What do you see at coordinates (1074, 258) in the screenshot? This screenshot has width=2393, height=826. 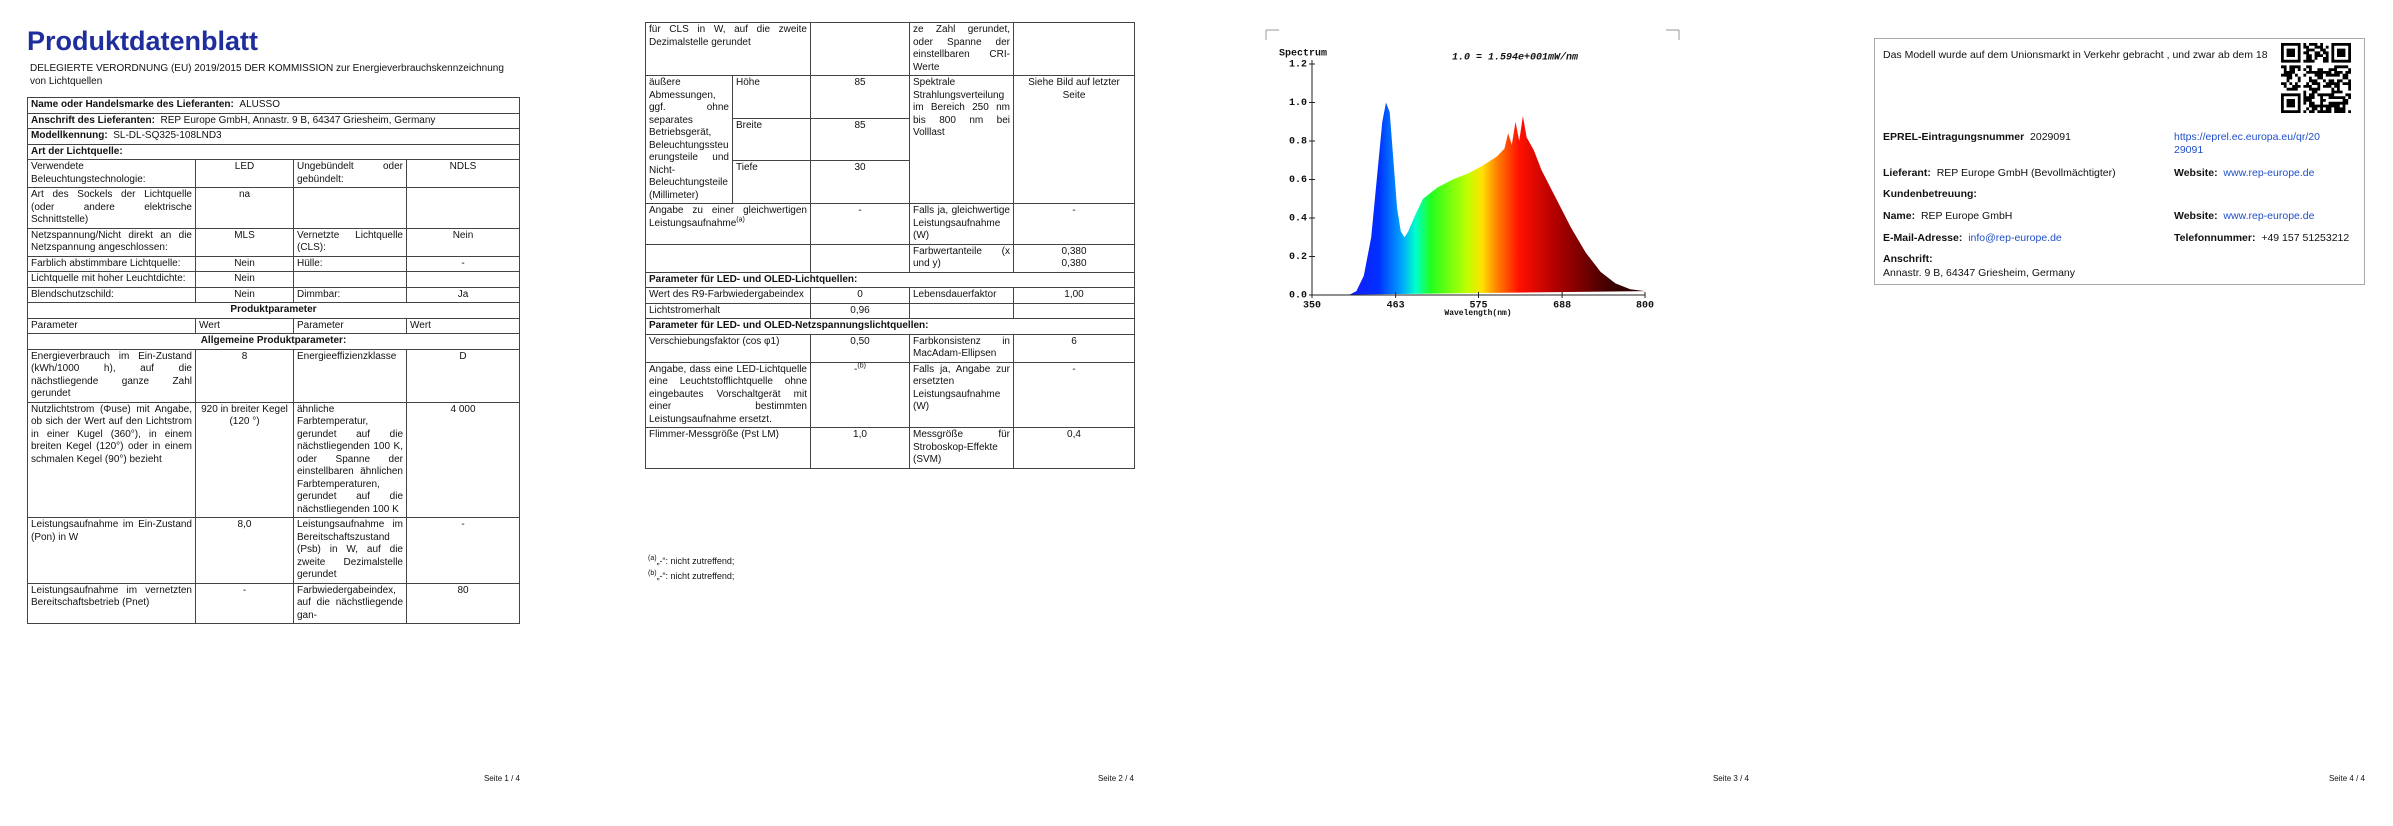 I see `table-cell: 0,380 0,380` at bounding box center [1074, 258].